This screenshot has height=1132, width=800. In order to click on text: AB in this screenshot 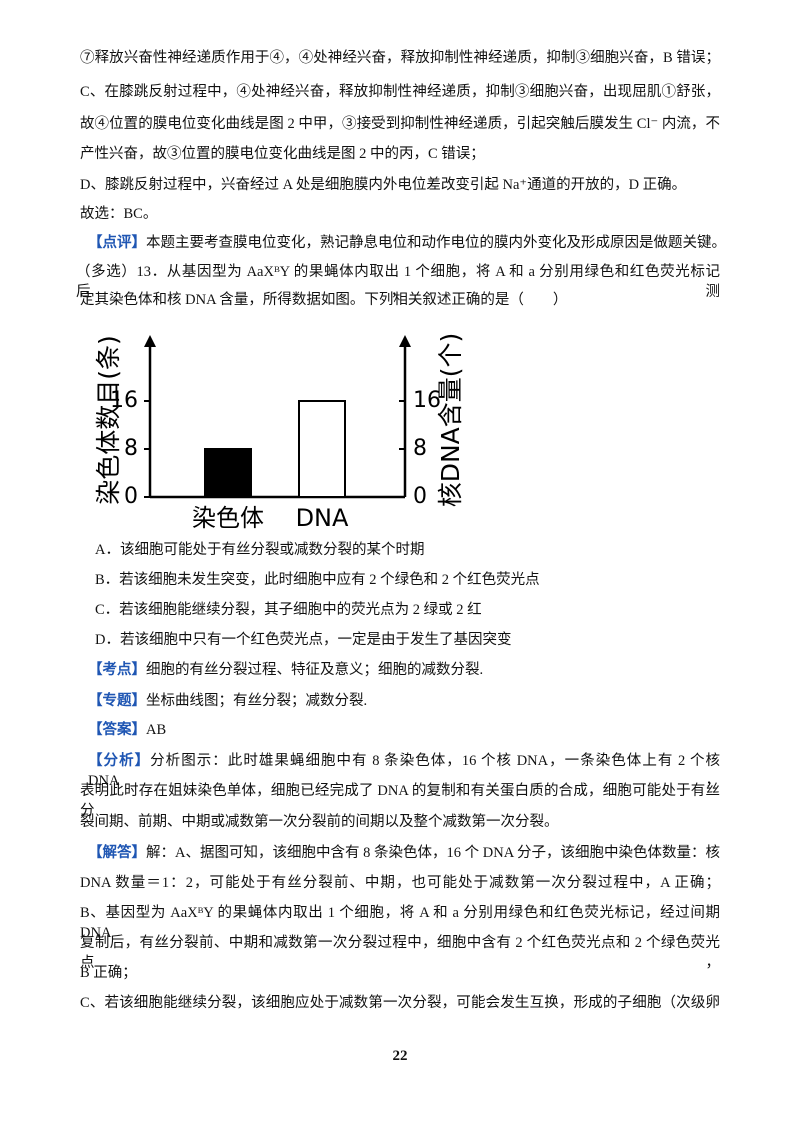, I will do `click(156, 730)`.